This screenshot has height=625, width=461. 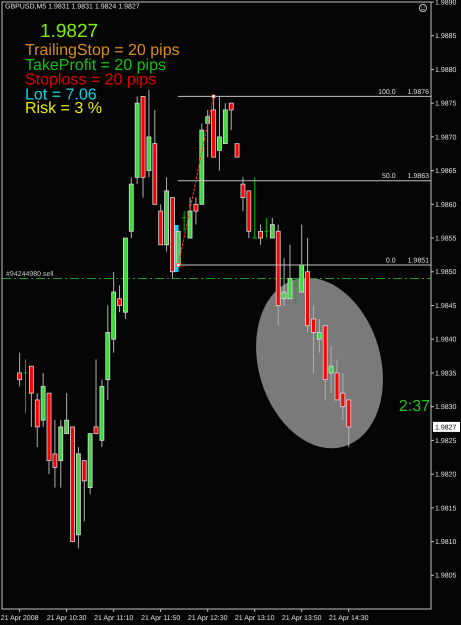 I want to click on annotation: 1.9827, so click(x=69, y=31).